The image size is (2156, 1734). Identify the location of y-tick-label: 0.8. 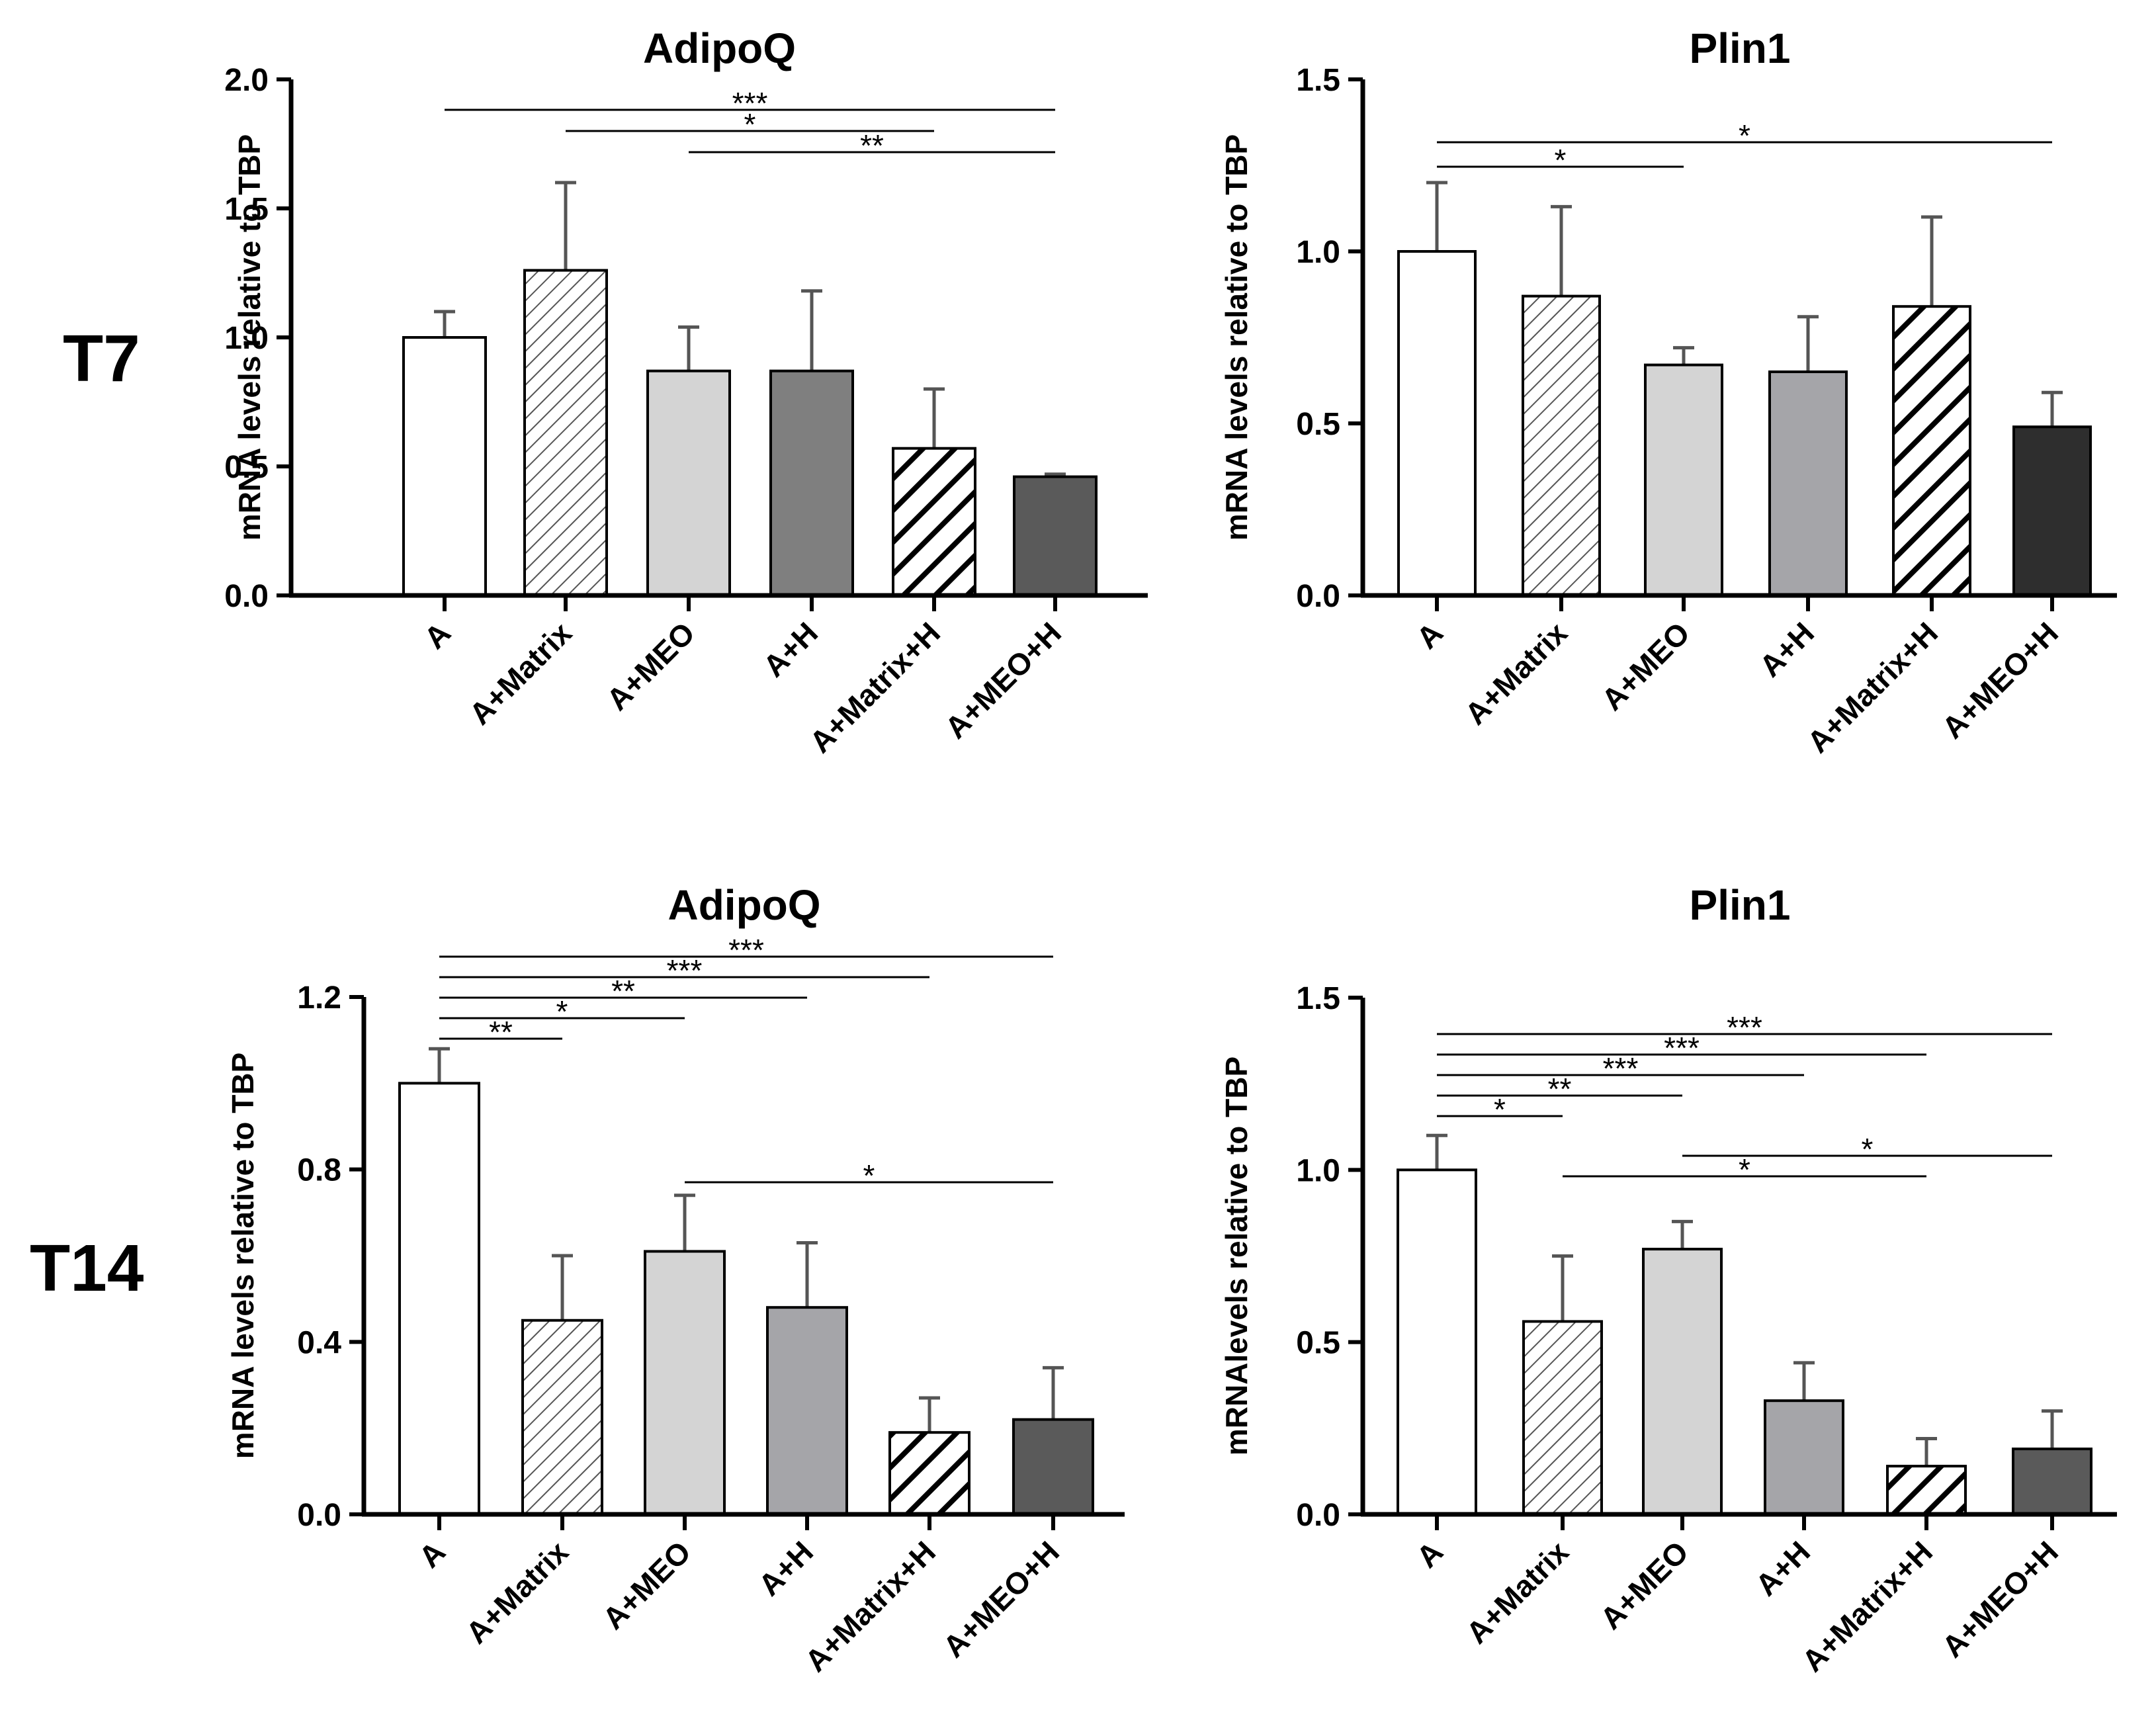
(319, 1170).